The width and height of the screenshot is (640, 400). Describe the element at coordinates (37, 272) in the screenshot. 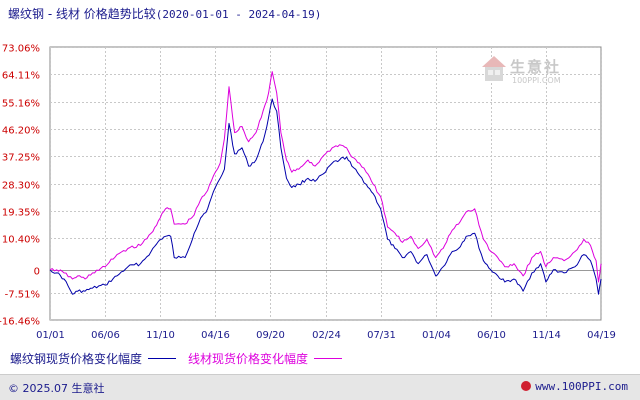

I see `y-tick-label: 0` at that location.